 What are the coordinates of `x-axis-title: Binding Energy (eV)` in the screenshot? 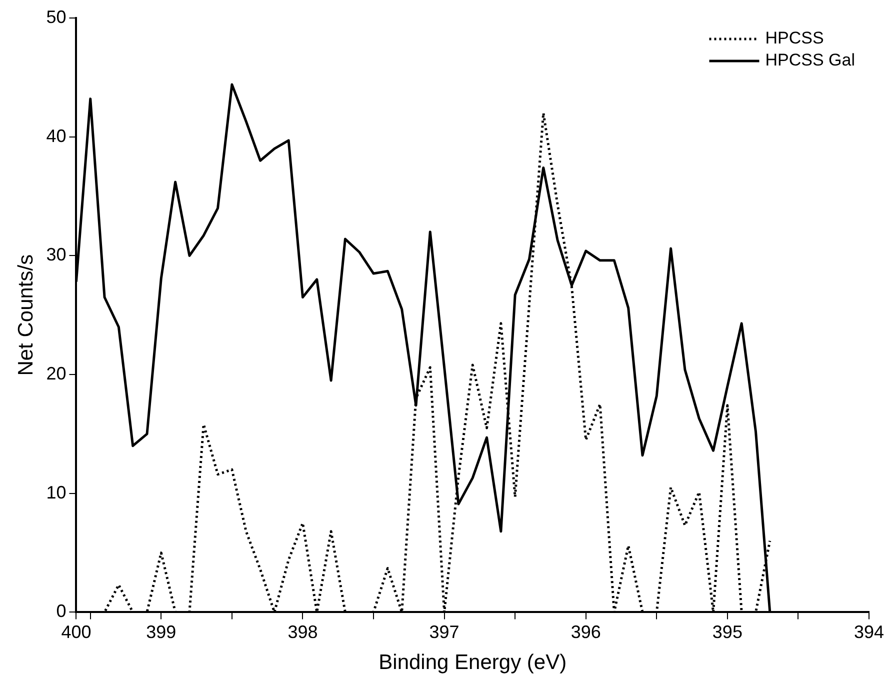 It's located at (472, 662).